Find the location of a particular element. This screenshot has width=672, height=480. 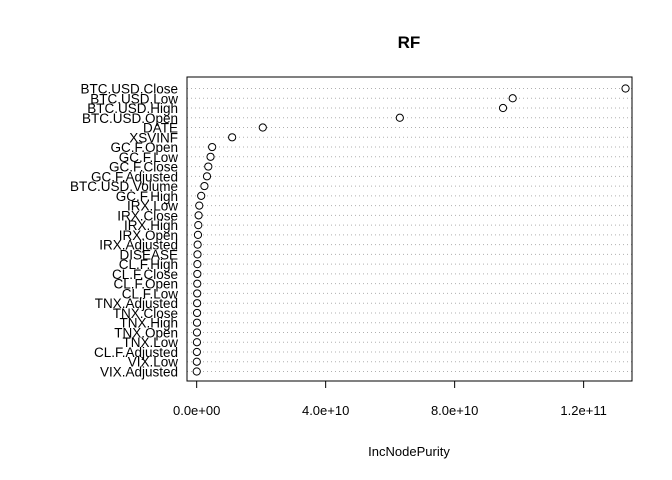

row-label: VIX.Adjusted is located at coordinates (139, 372).